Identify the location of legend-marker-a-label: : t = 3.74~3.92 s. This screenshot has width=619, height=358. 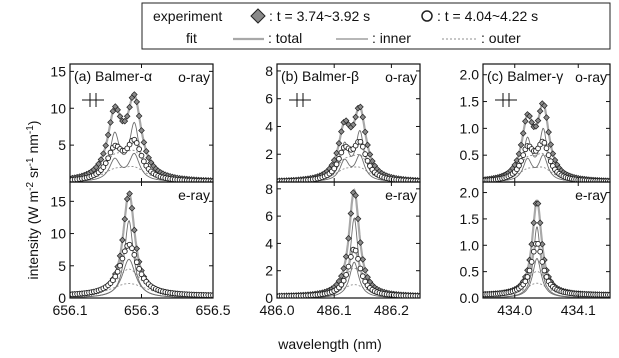
(319, 16).